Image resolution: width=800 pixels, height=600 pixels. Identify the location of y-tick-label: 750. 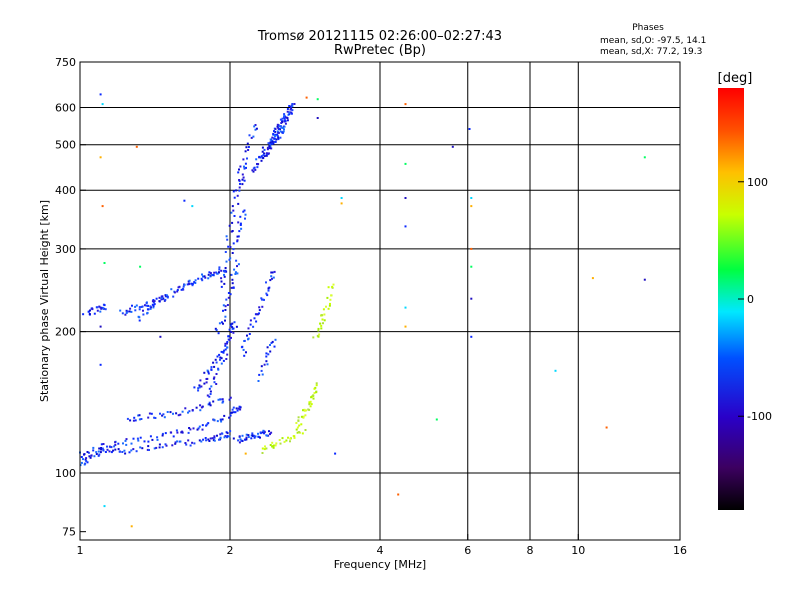
(65, 62).